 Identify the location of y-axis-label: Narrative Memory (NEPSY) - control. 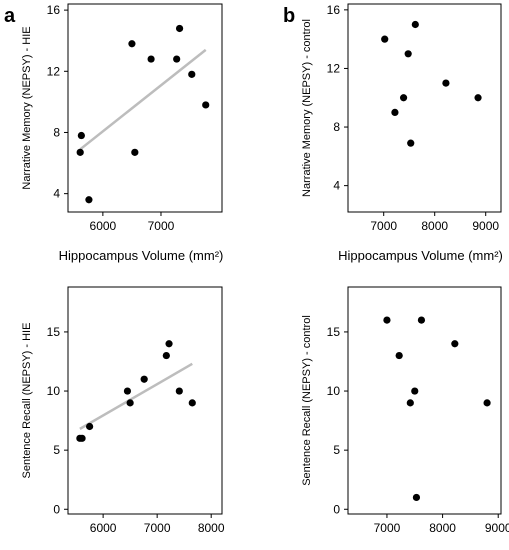
(307, 108).